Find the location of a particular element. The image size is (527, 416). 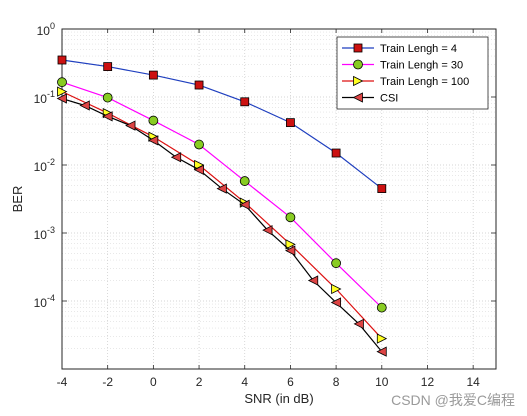

x-tick-label: -4 is located at coordinates (62, 382).